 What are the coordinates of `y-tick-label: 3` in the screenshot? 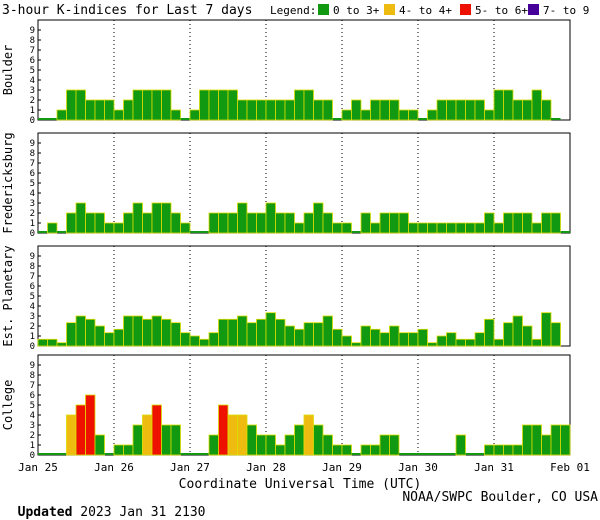 It's located at (32, 317).